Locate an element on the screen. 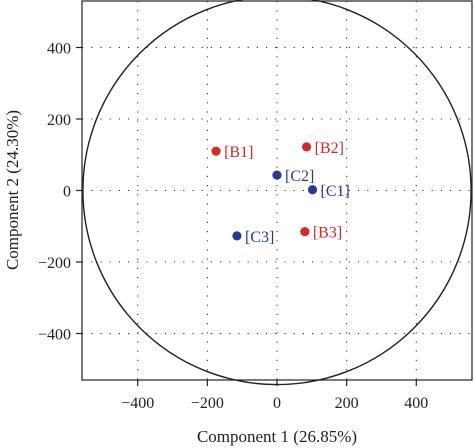 The height and width of the screenshot is (448, 474). point-label-b1: [B1] is located at coordinates (238, 152).